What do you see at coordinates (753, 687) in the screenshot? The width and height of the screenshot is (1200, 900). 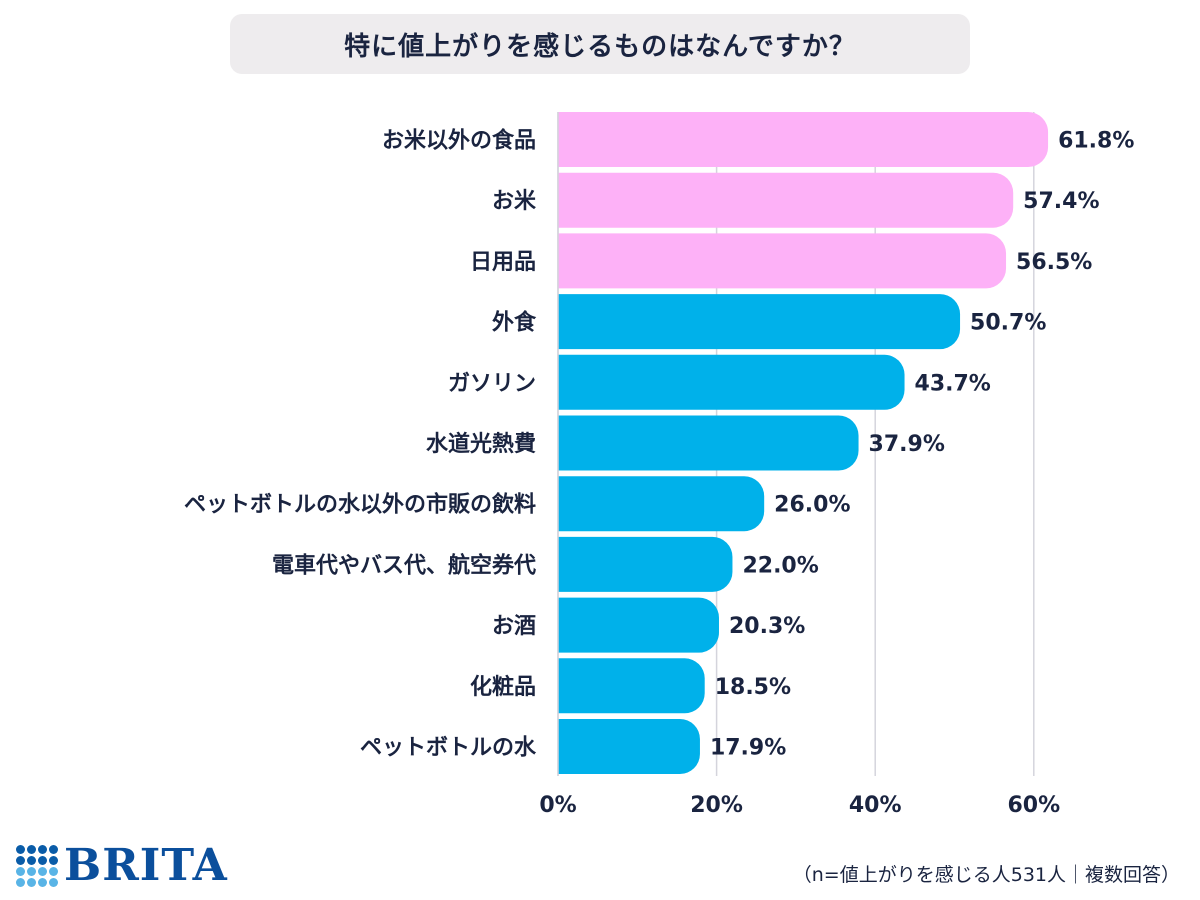 I see `value-label-9: 18.5%` at bounding box center [753, 687].